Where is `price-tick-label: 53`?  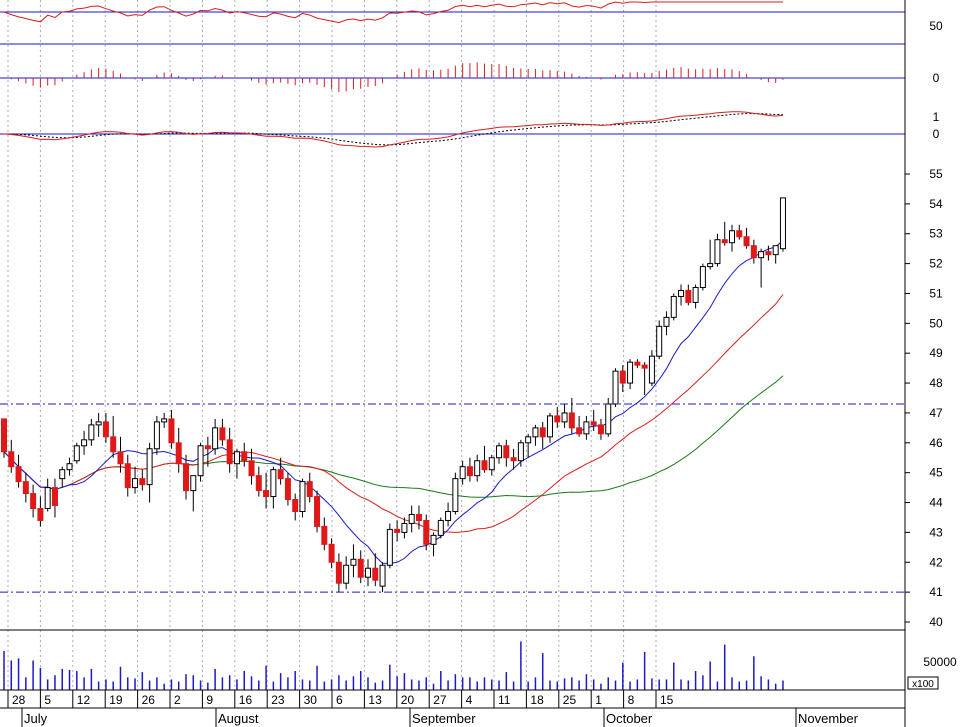 price-tick-label: 53 is located at coordinates (936, 234).